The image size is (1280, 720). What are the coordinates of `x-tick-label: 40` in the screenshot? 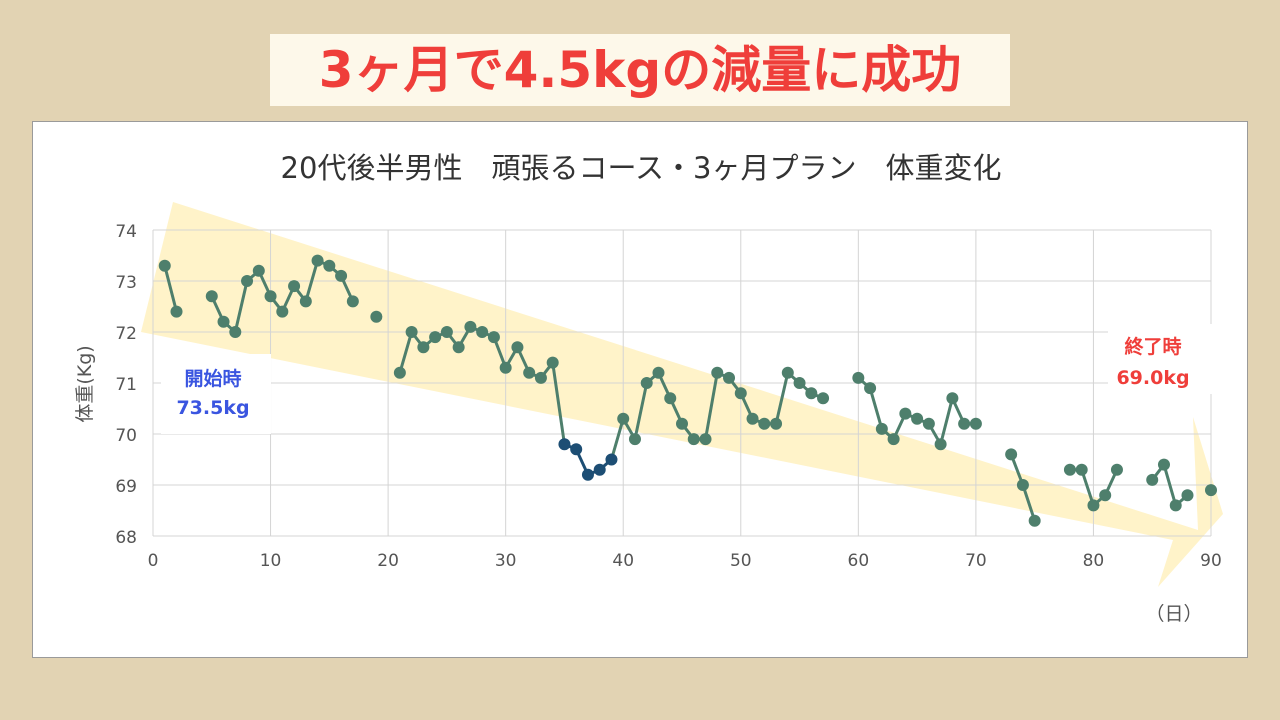 It's located at (623, 561).